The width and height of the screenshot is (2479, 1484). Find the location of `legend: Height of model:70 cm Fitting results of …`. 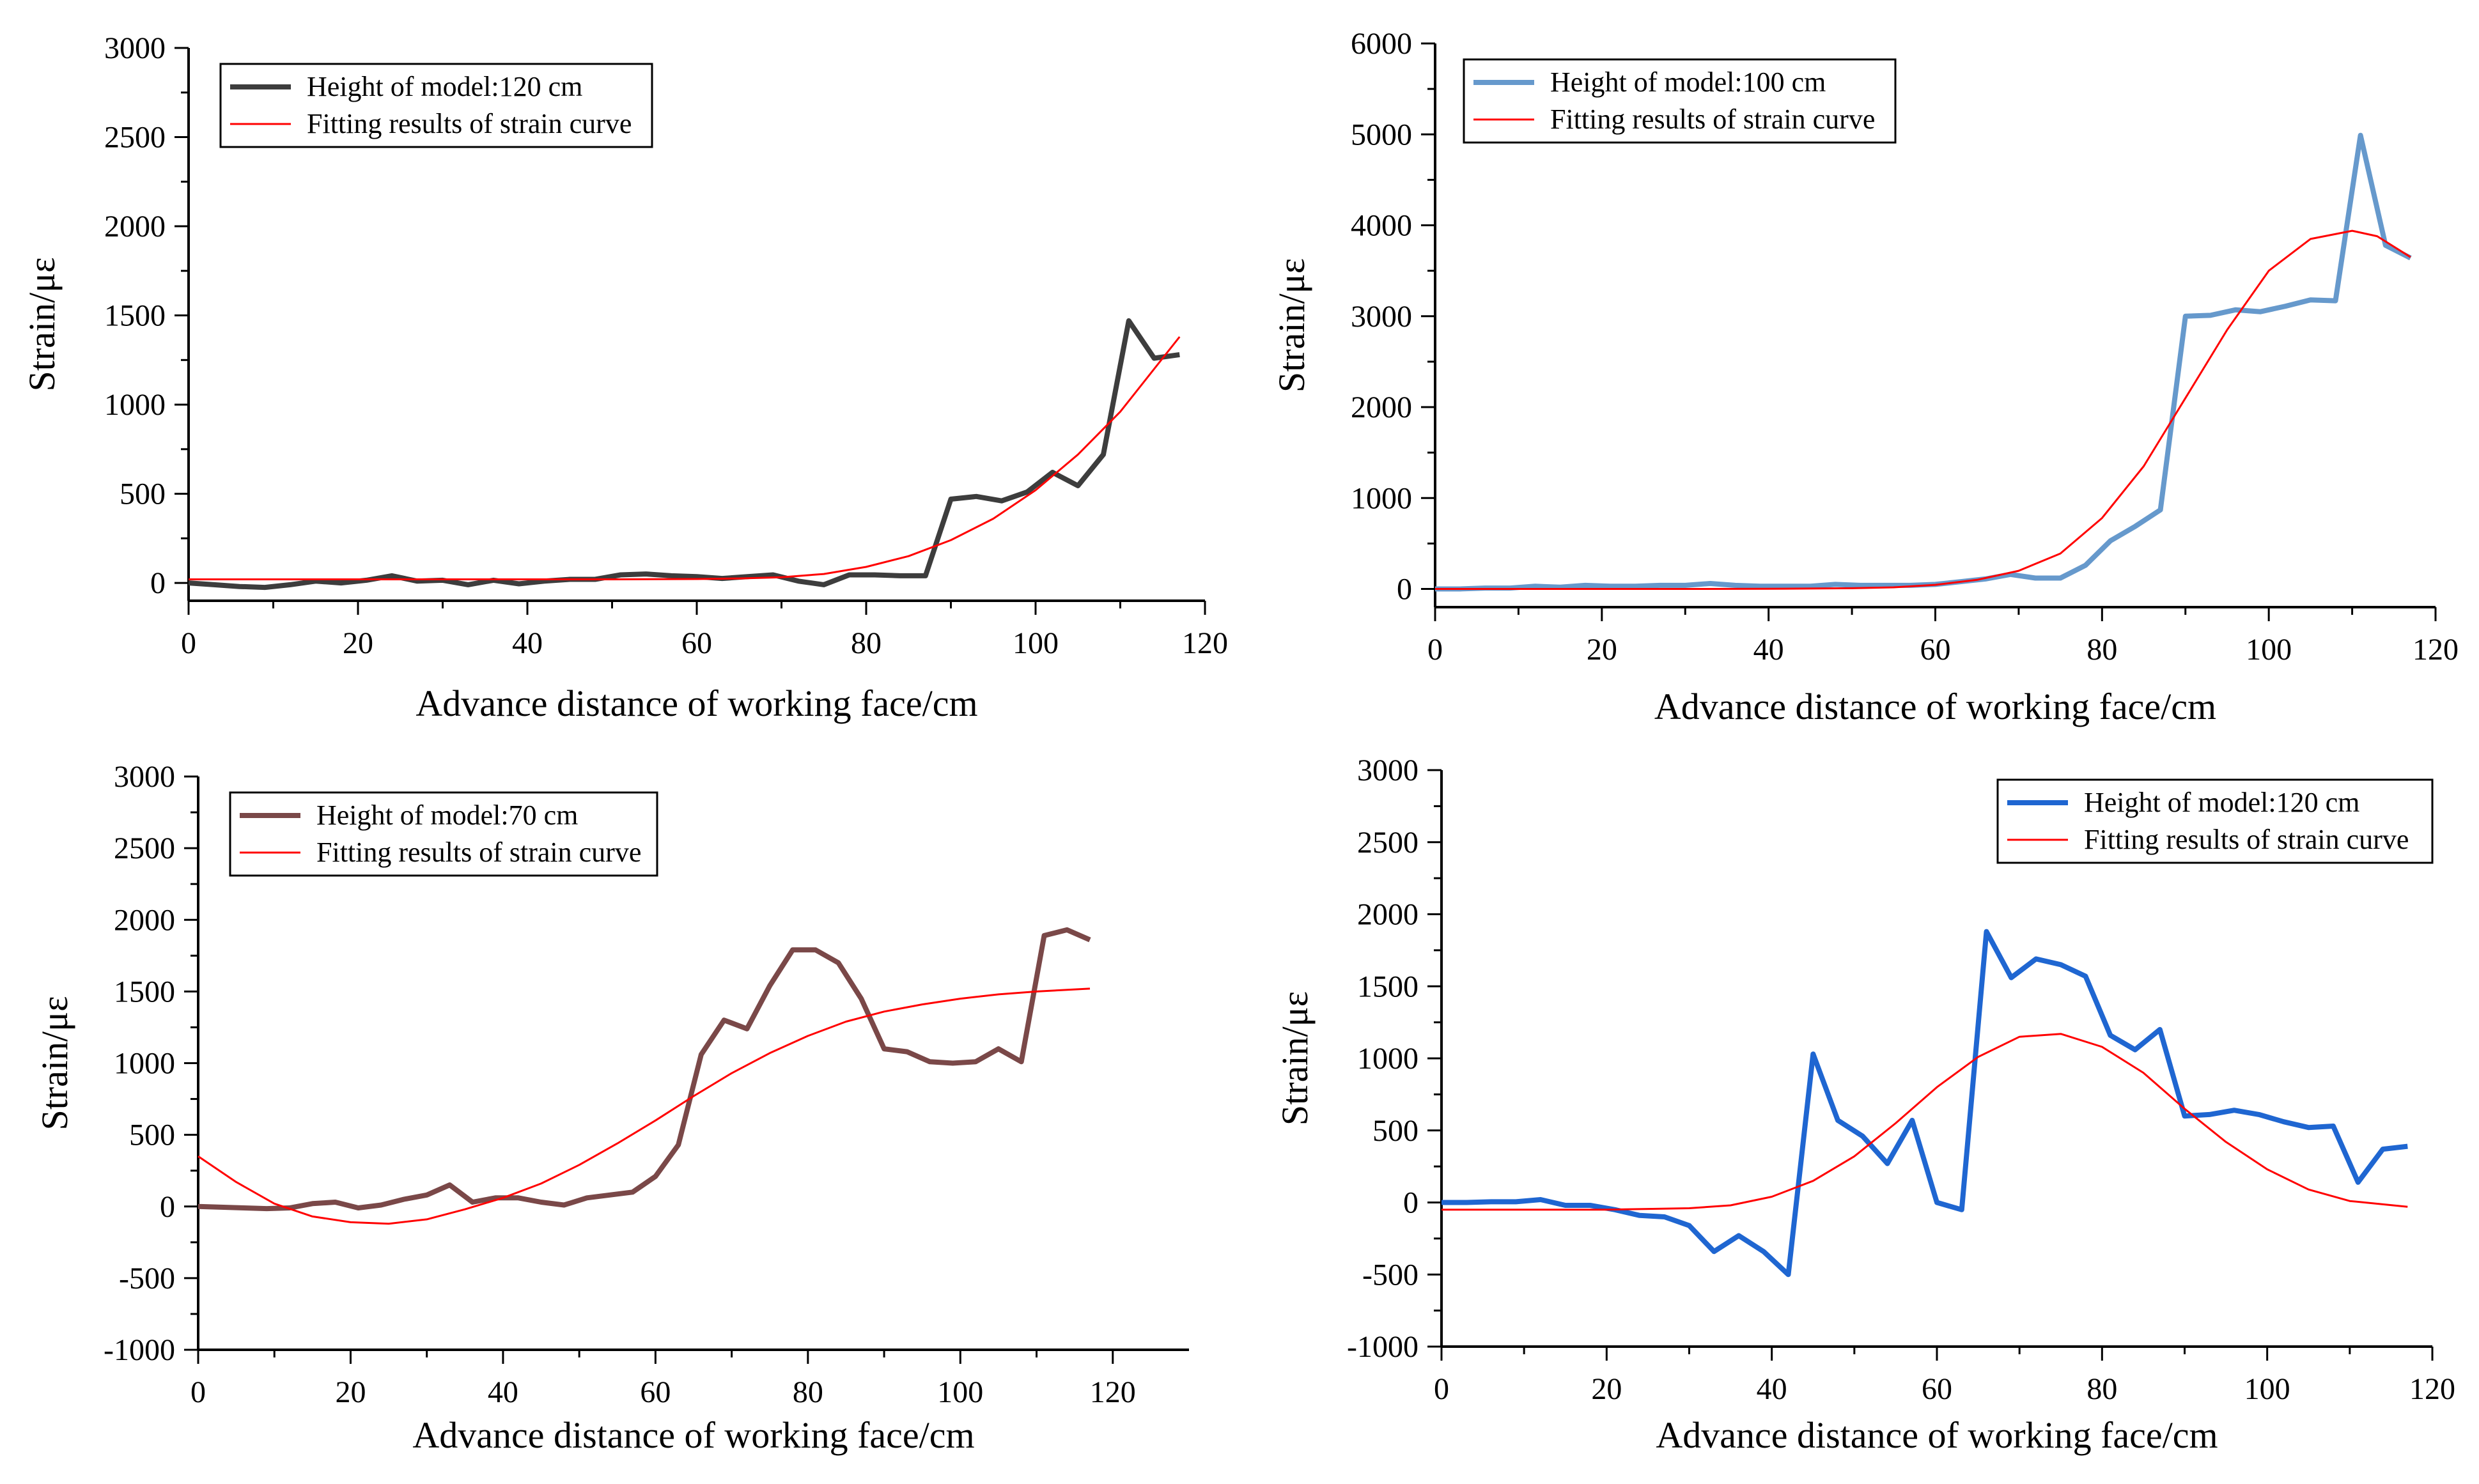

legend: Height of model:70 cm Fitting results of … is located at coordinates (443, 834).